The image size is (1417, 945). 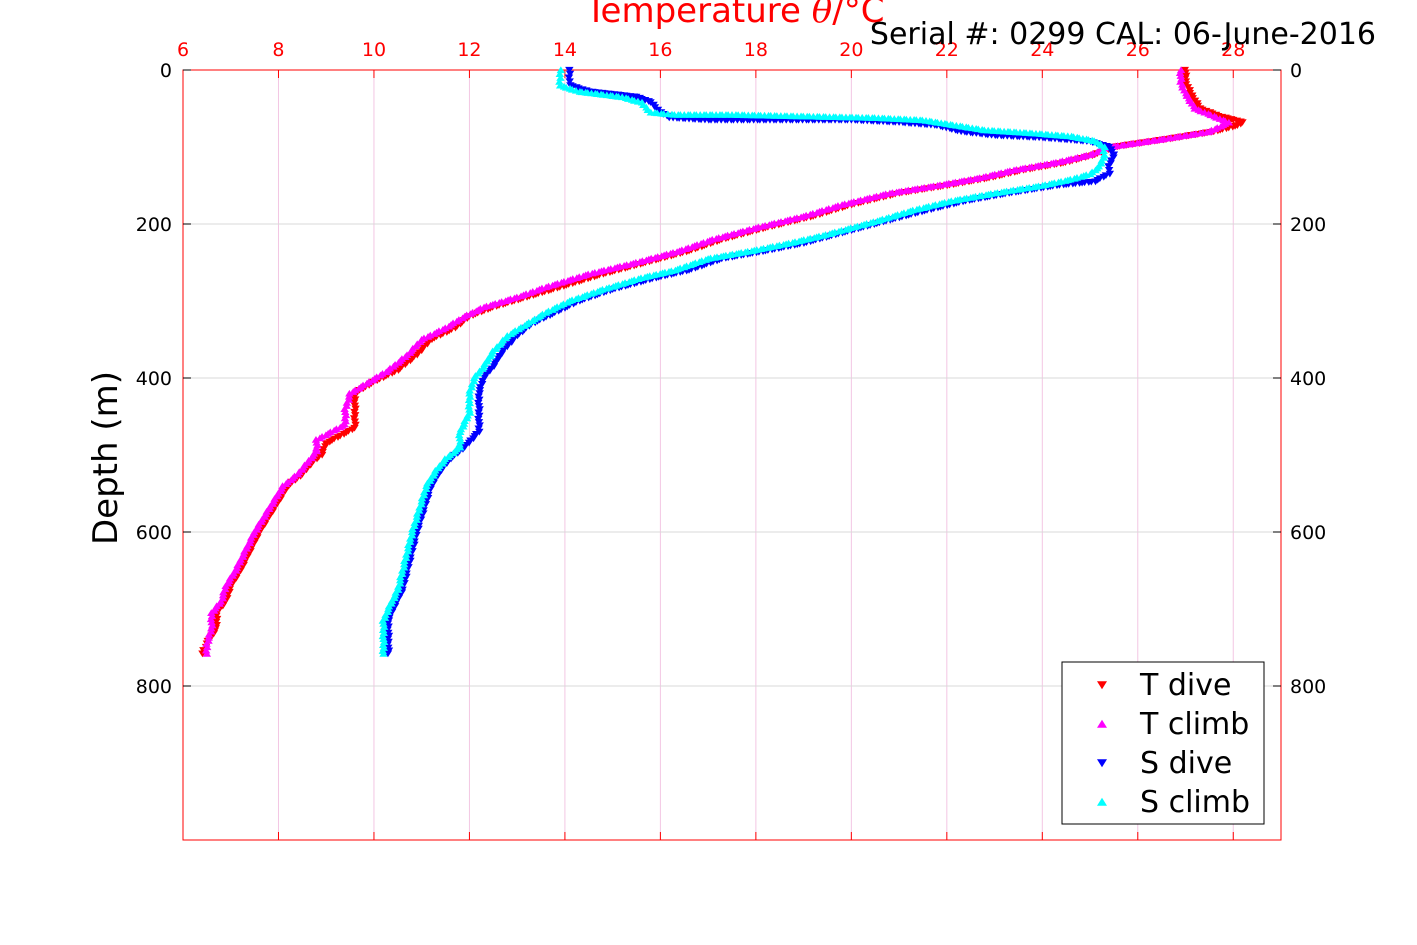 I want to click on y-tick-label-right: 600, so click(x=1308, y=533).